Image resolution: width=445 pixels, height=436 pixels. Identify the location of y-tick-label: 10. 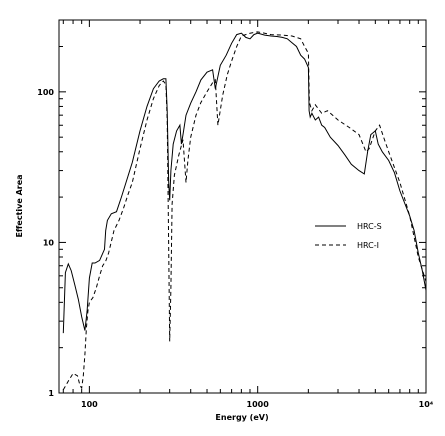
(49, 242).